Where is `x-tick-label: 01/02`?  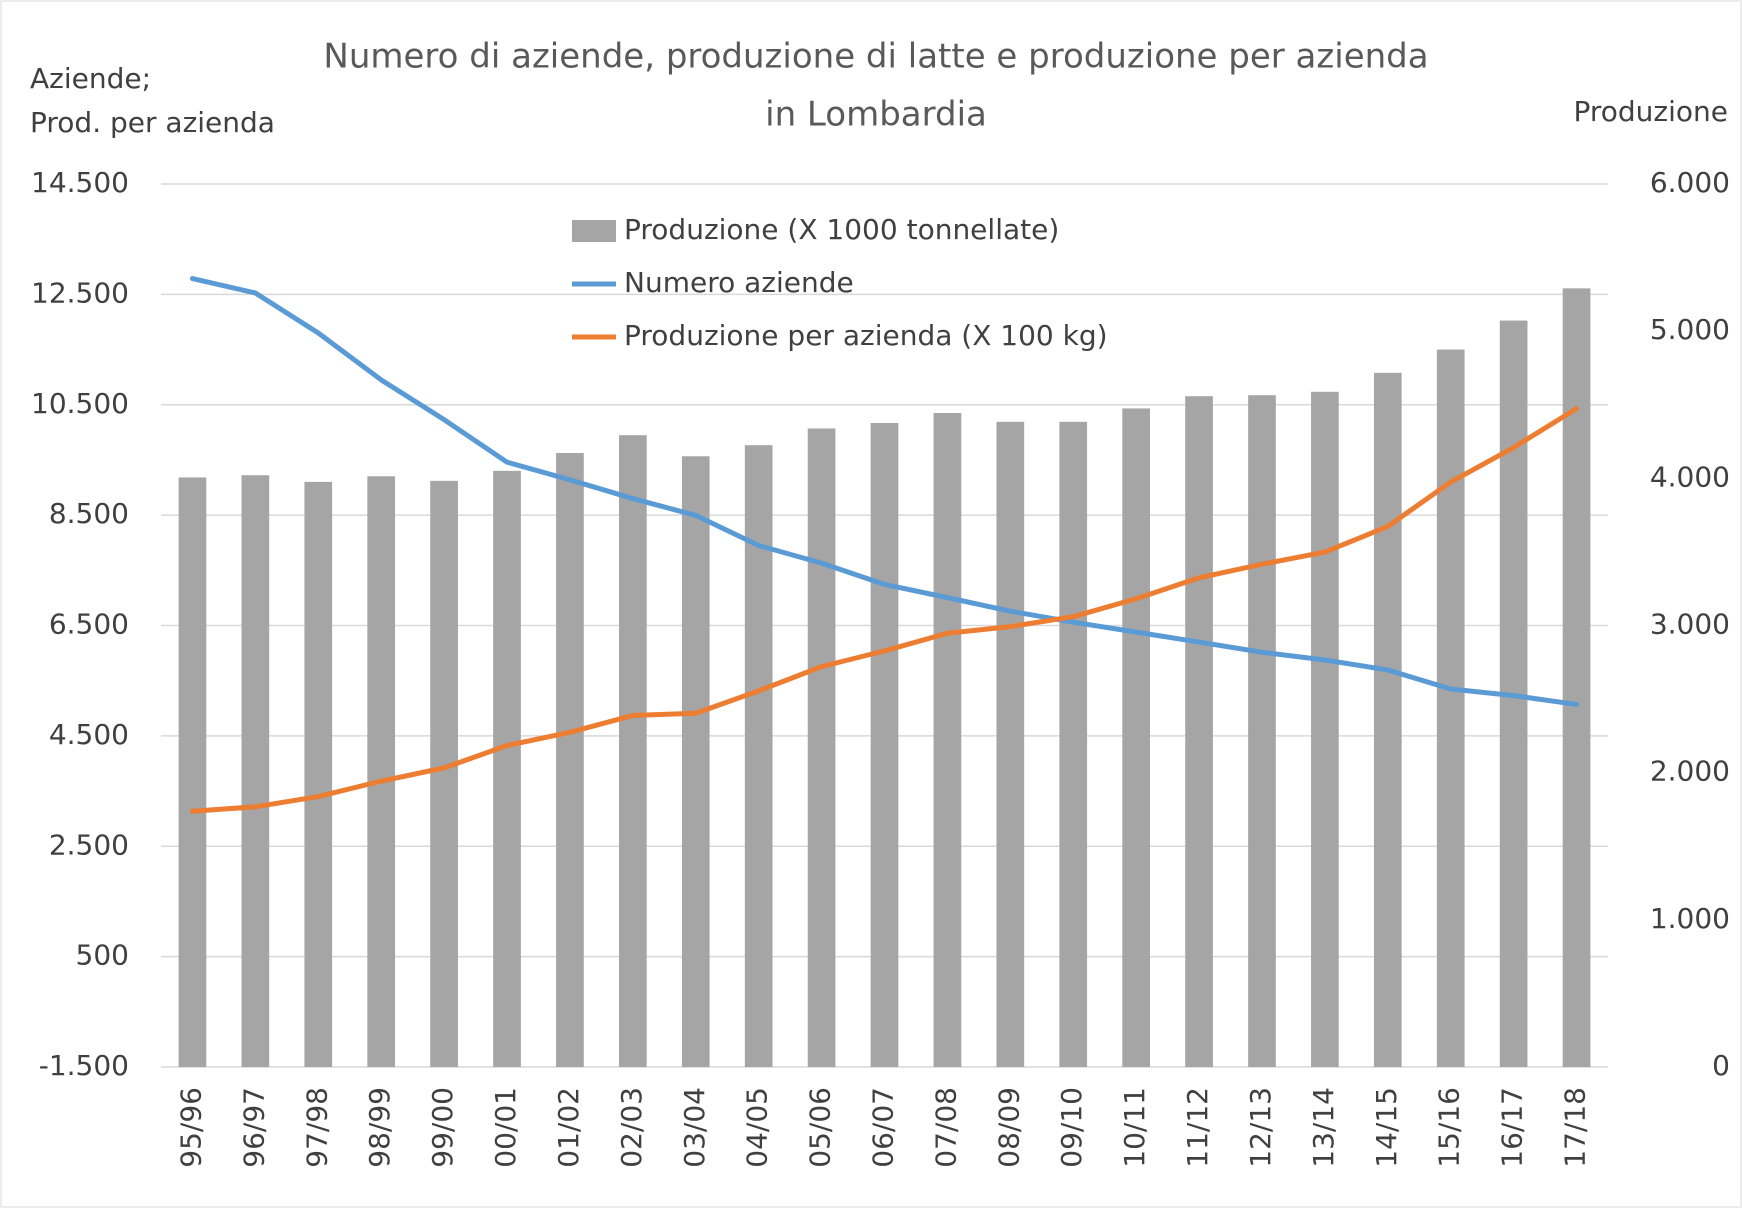
x-tick-label: 01/02 is located at coordinates (568, 1127).